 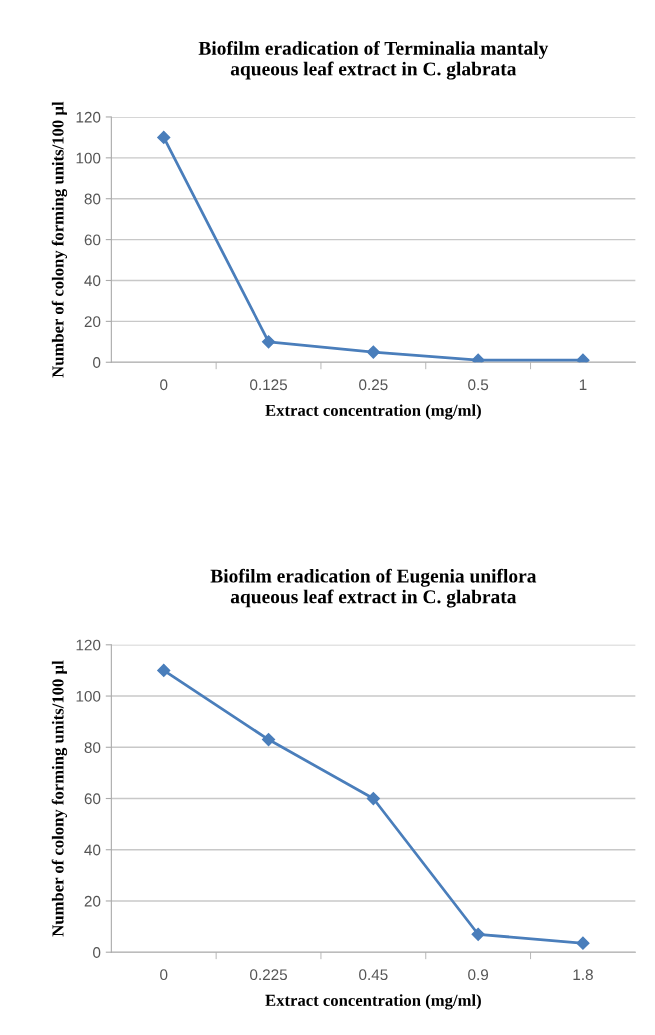 I want to click on chart-title: Biofilm eradication of Eugenia uniflora aqueous leaf extract in C. glabrata, so click(x=373, y=588).